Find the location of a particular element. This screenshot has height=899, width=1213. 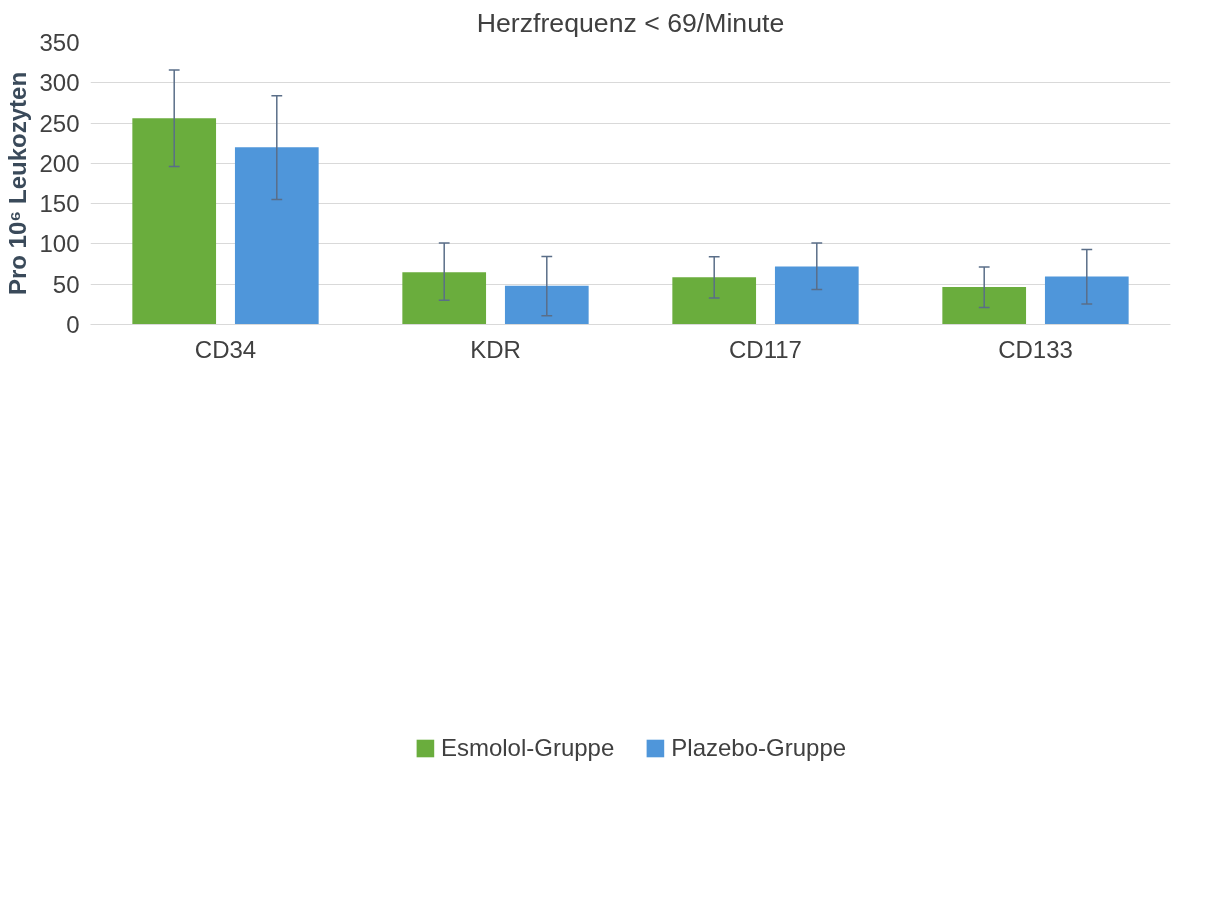

y-tick-label: 100 is located at coordinates (59, 244).